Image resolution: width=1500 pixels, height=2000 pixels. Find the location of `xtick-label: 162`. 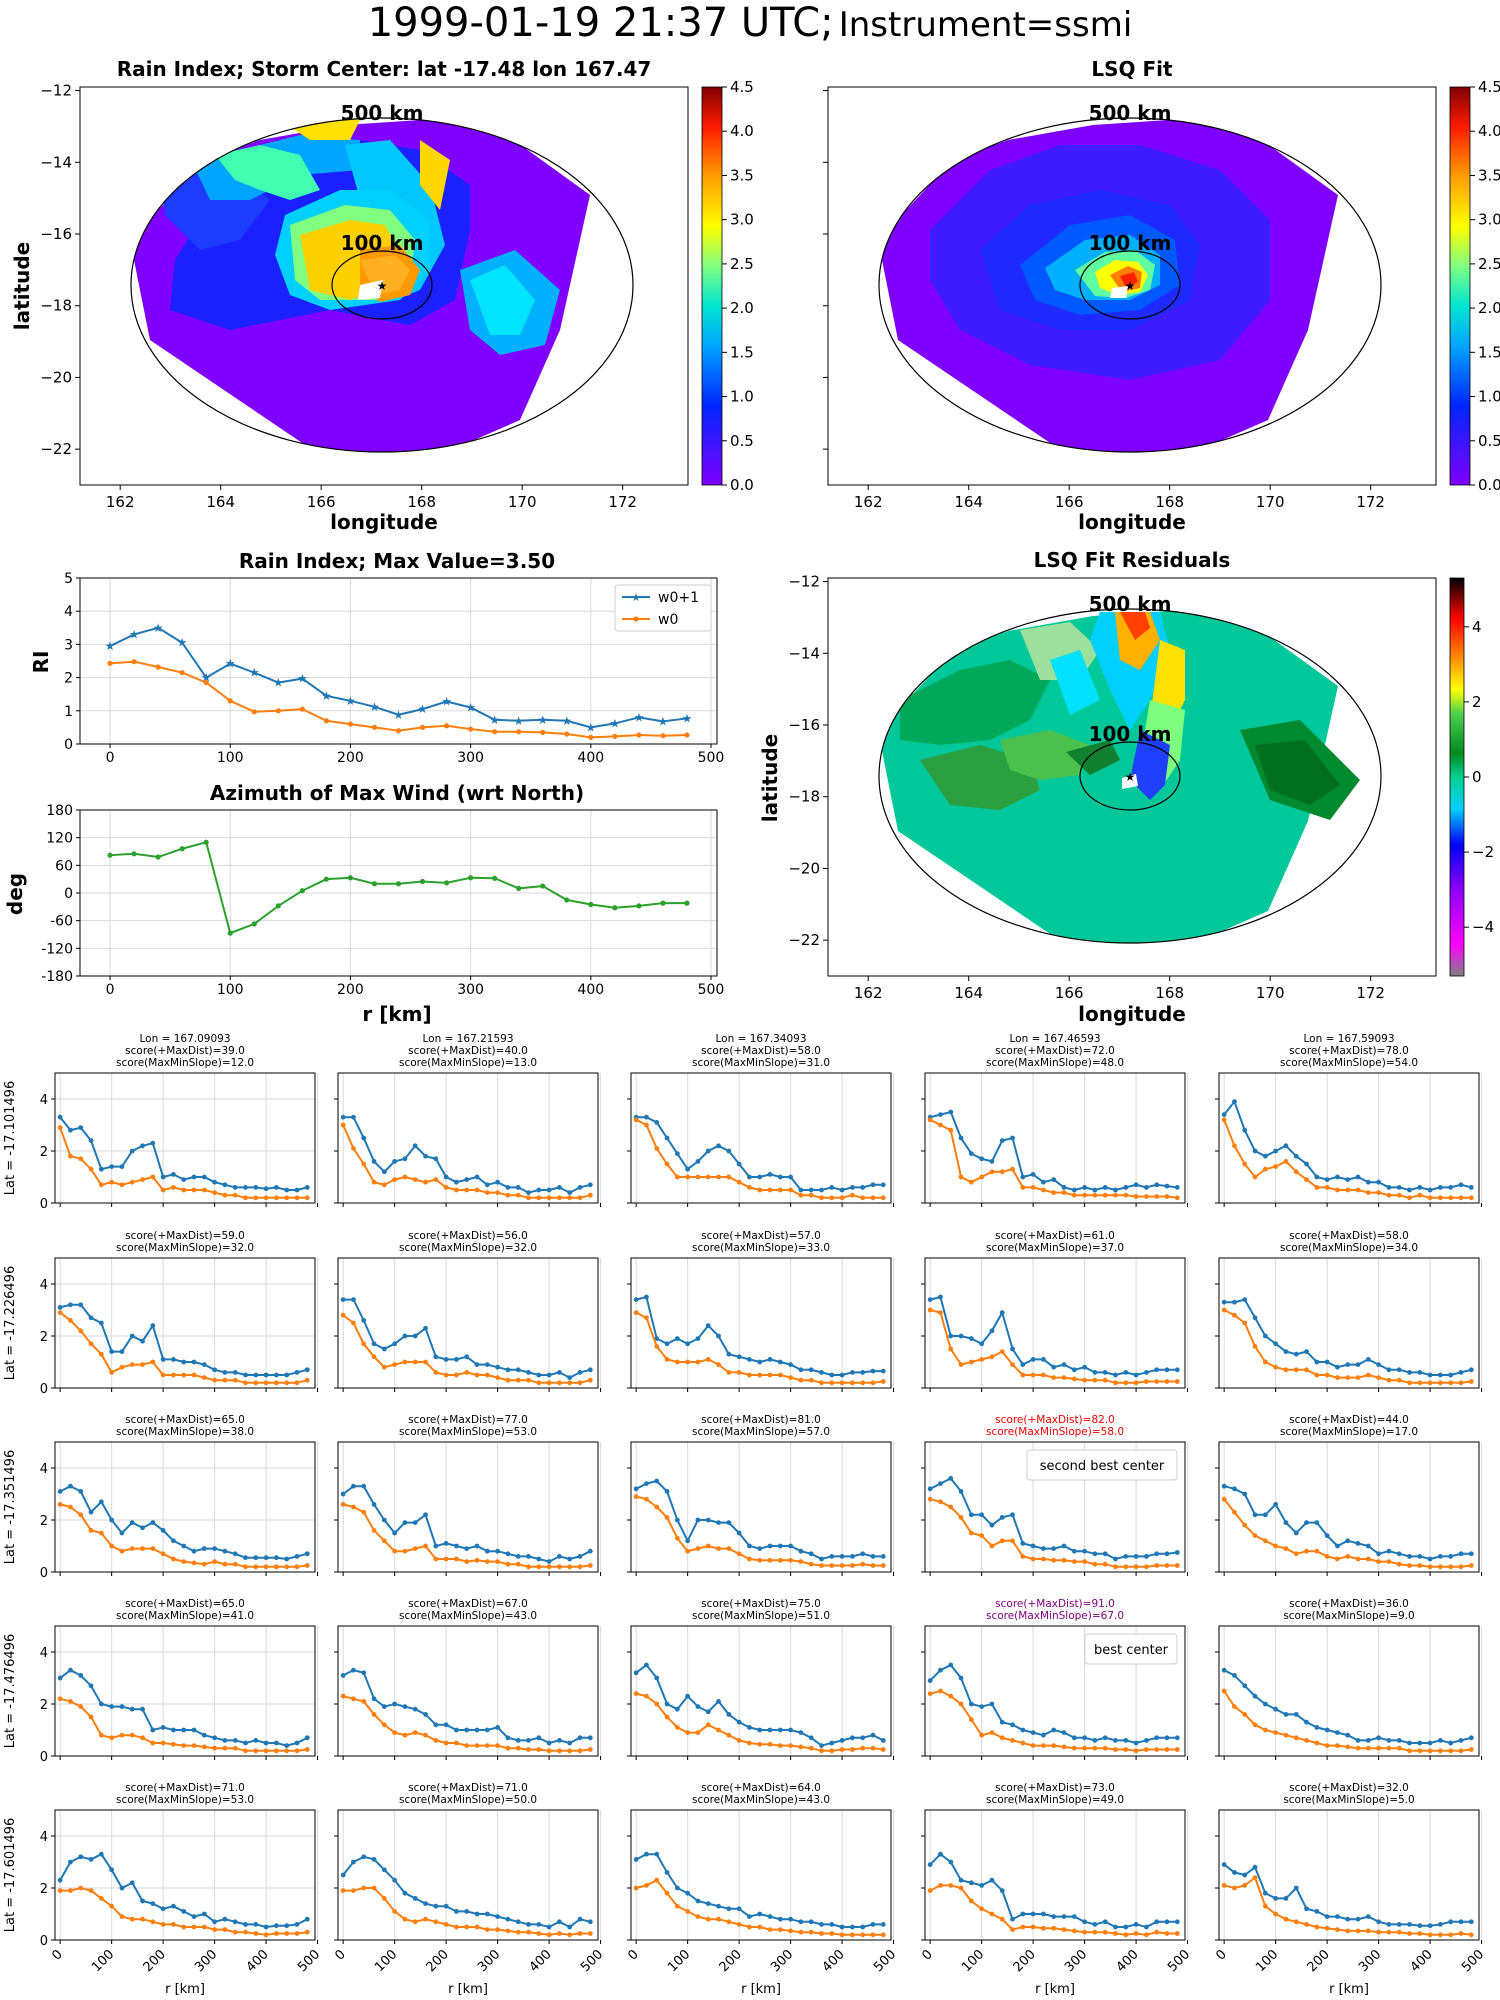

xtick-label: 162 is located at coordinates (868, 502).